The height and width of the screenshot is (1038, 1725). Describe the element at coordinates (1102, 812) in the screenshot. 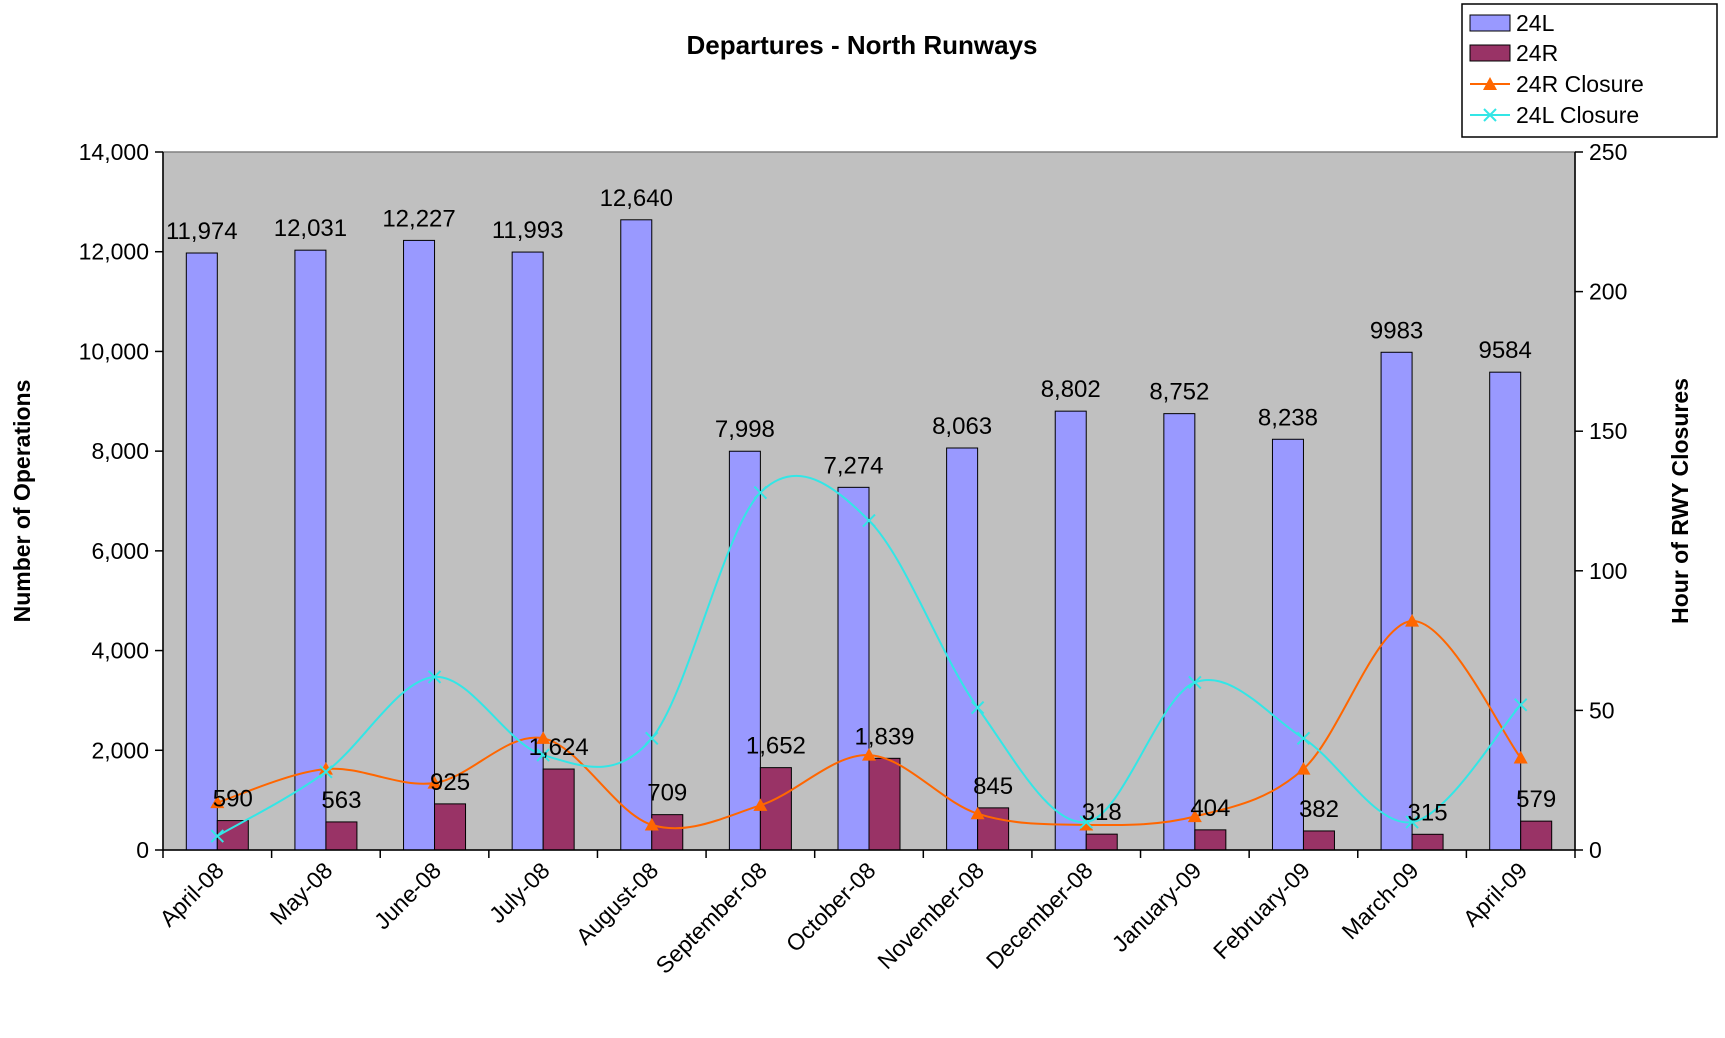

I see `data-label-24r: 318` at that location.